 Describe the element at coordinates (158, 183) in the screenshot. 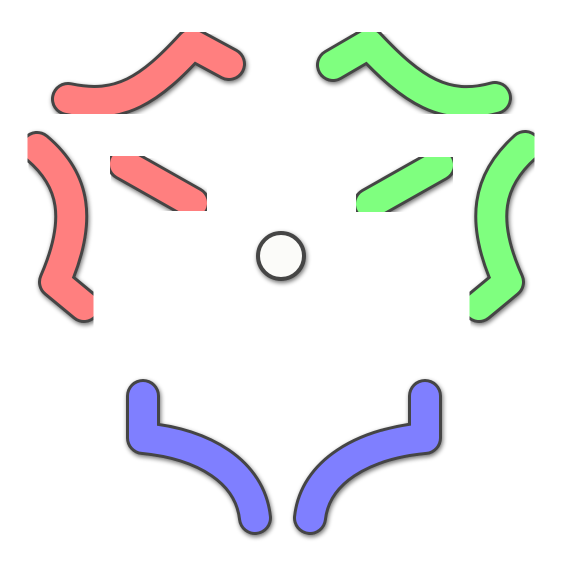

I see `red-piece-bar` at that location.